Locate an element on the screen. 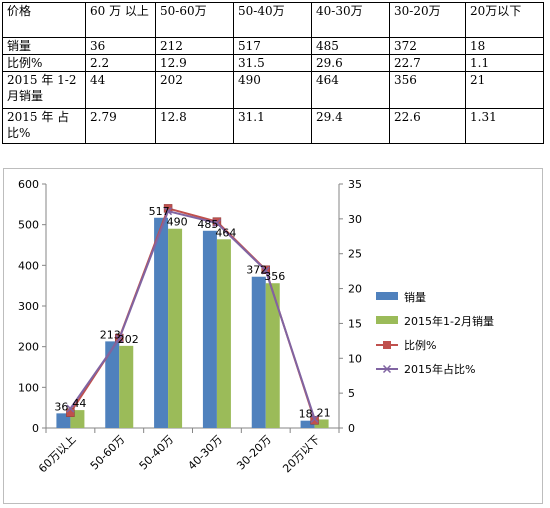  table-cell: 50-40万 is located at coordinates (272, 20).